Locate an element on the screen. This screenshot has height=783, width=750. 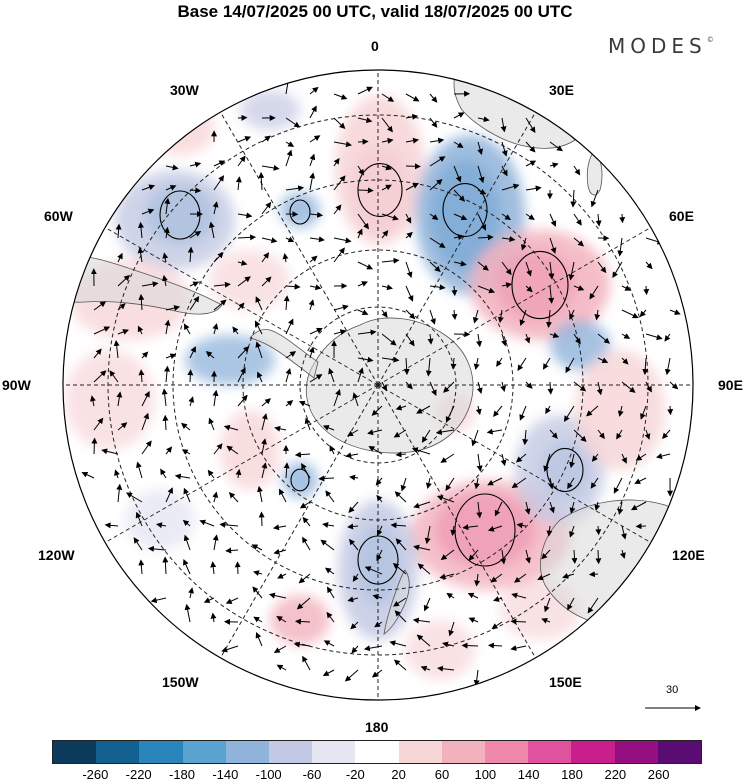
colorbar-tick-label: 60 is located at coordinates (442, 774).